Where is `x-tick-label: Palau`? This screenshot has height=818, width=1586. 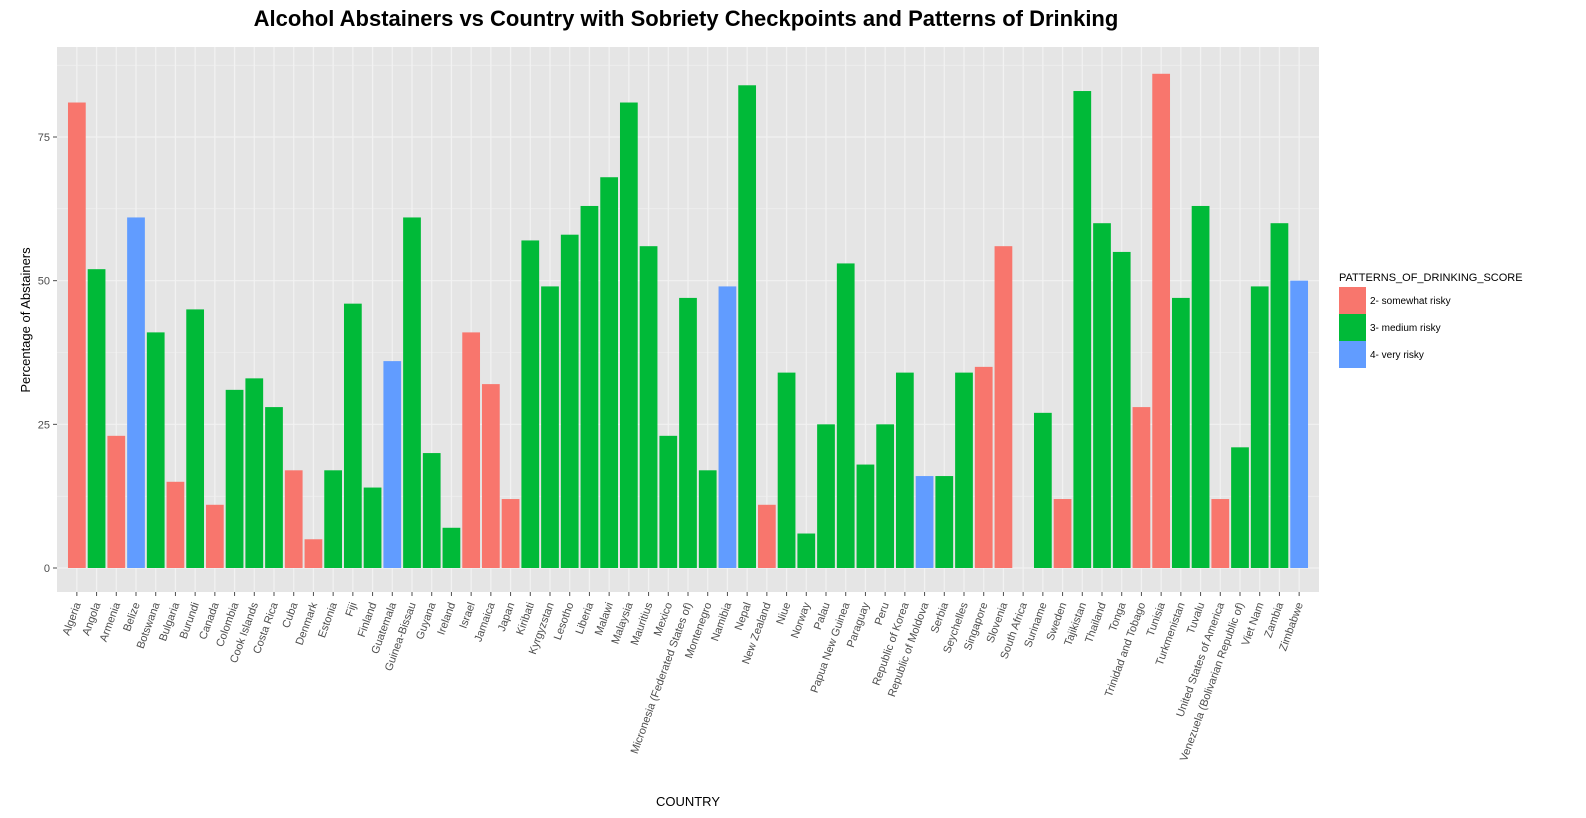
x-tick-label: Palau is located at coordinates (822, 616).